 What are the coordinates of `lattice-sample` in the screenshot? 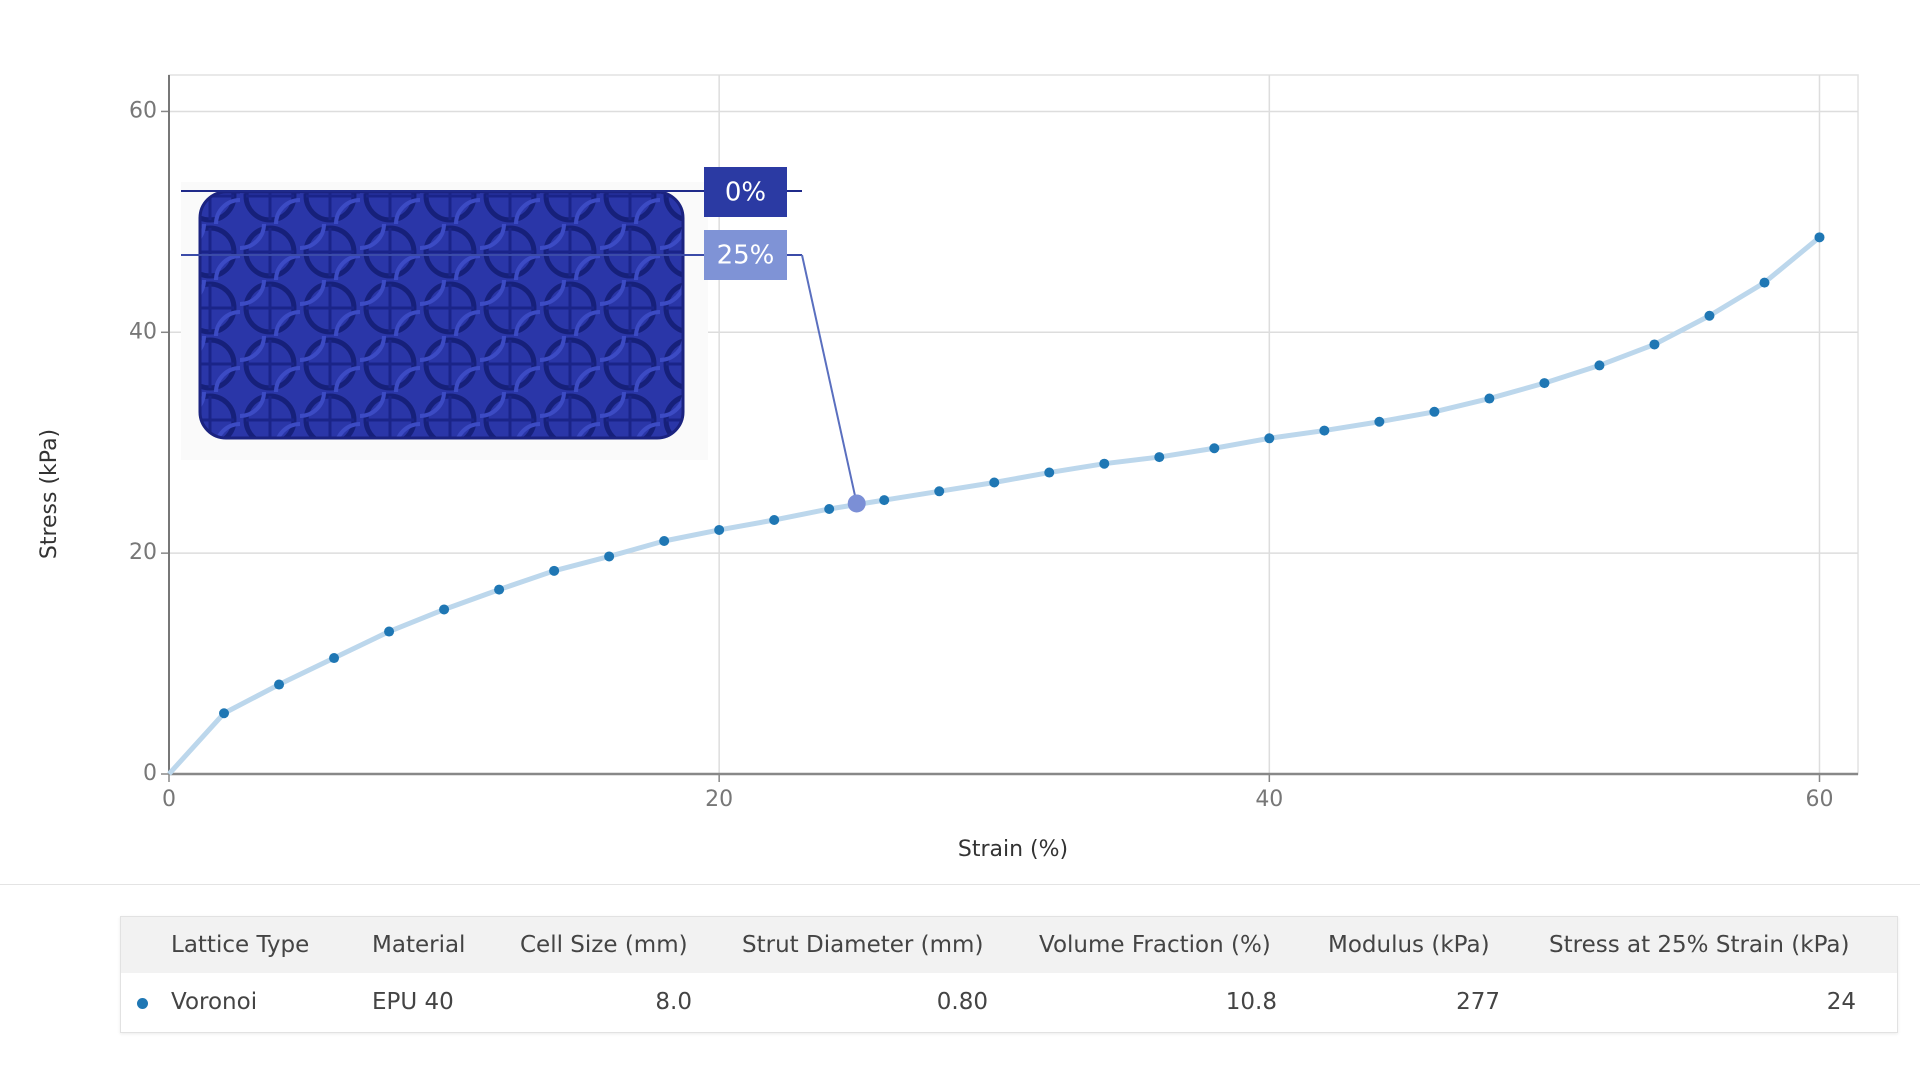 It's located at (441, 315).